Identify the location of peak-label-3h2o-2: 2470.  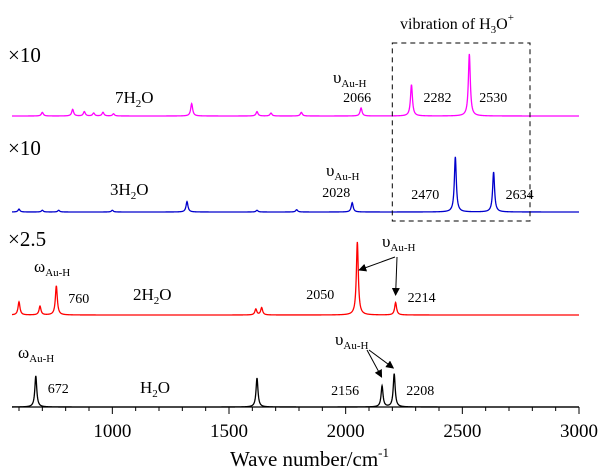
(425, 195).